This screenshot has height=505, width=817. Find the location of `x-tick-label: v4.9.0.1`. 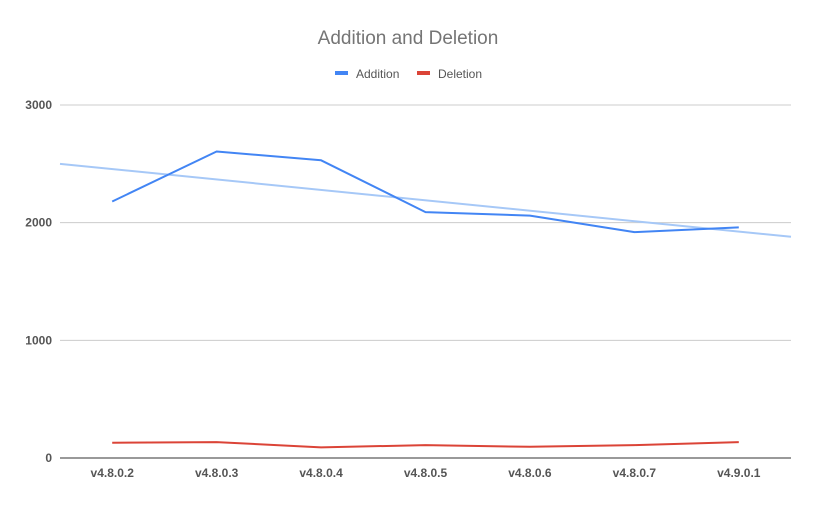

x-tick-label: v4.9.0.1 is located at coordinates (739, 473).